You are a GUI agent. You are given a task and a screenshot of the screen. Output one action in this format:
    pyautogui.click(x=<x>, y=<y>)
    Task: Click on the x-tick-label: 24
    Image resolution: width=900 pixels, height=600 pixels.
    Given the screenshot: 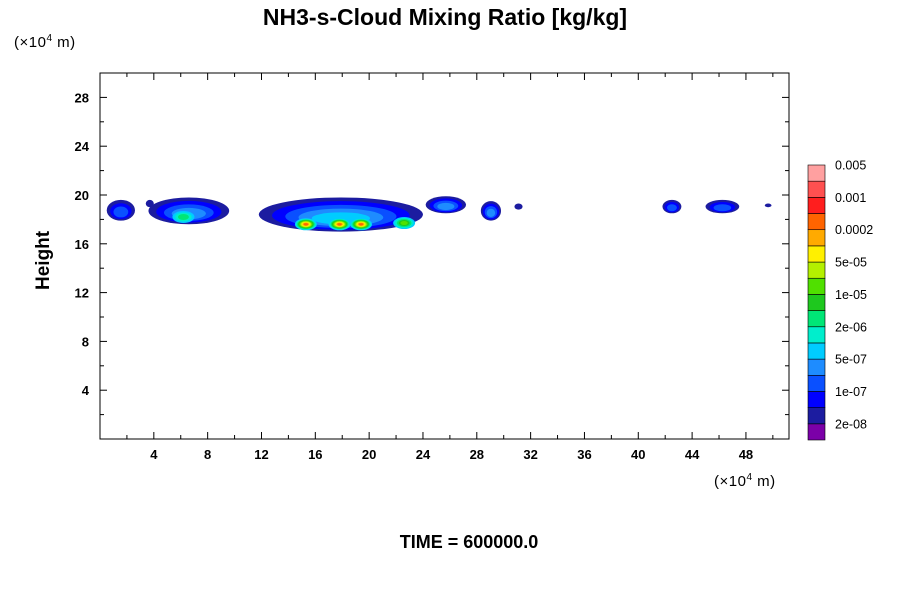 What is the action you would take?
    pyautogui.click(x=423, y=454)
    